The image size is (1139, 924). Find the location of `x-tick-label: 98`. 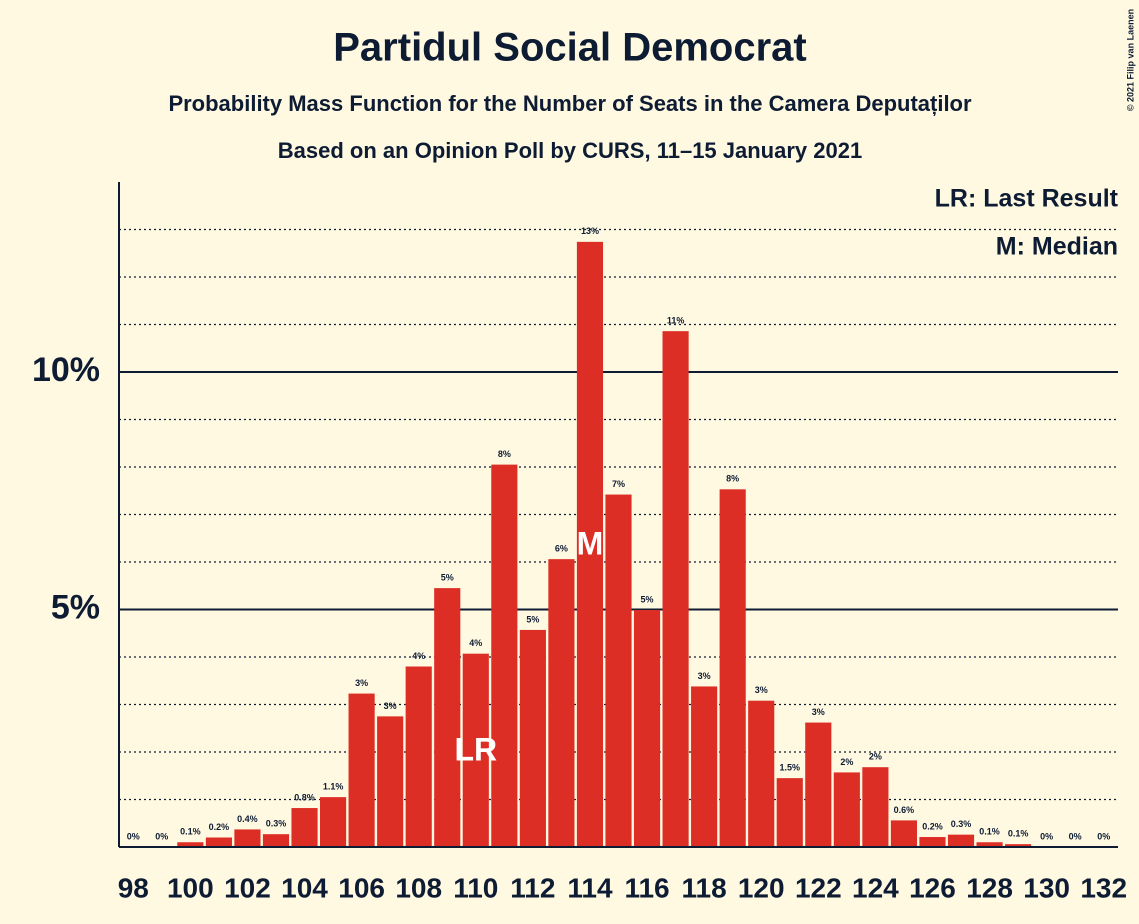

x-tick-label: 98 is located at coordinates (133, 887).